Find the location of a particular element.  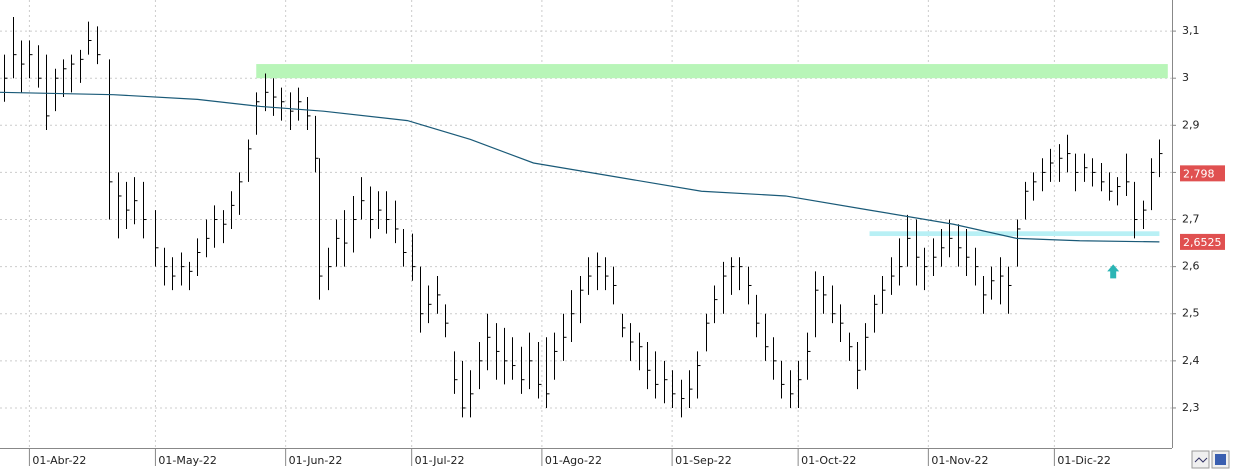

y-tick-label: 2,3 is located at coordinates (1191, 407).